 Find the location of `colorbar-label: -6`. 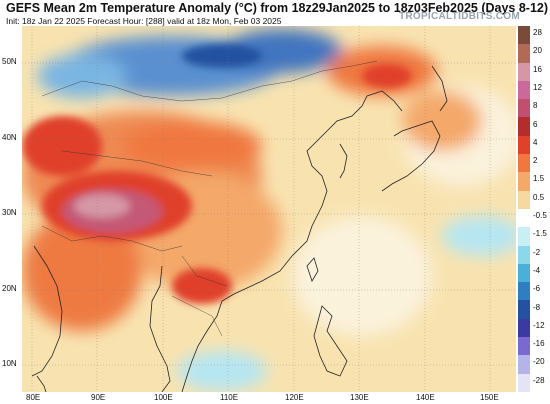

colorbar-label: -6 is located at coordinates (537, 289).